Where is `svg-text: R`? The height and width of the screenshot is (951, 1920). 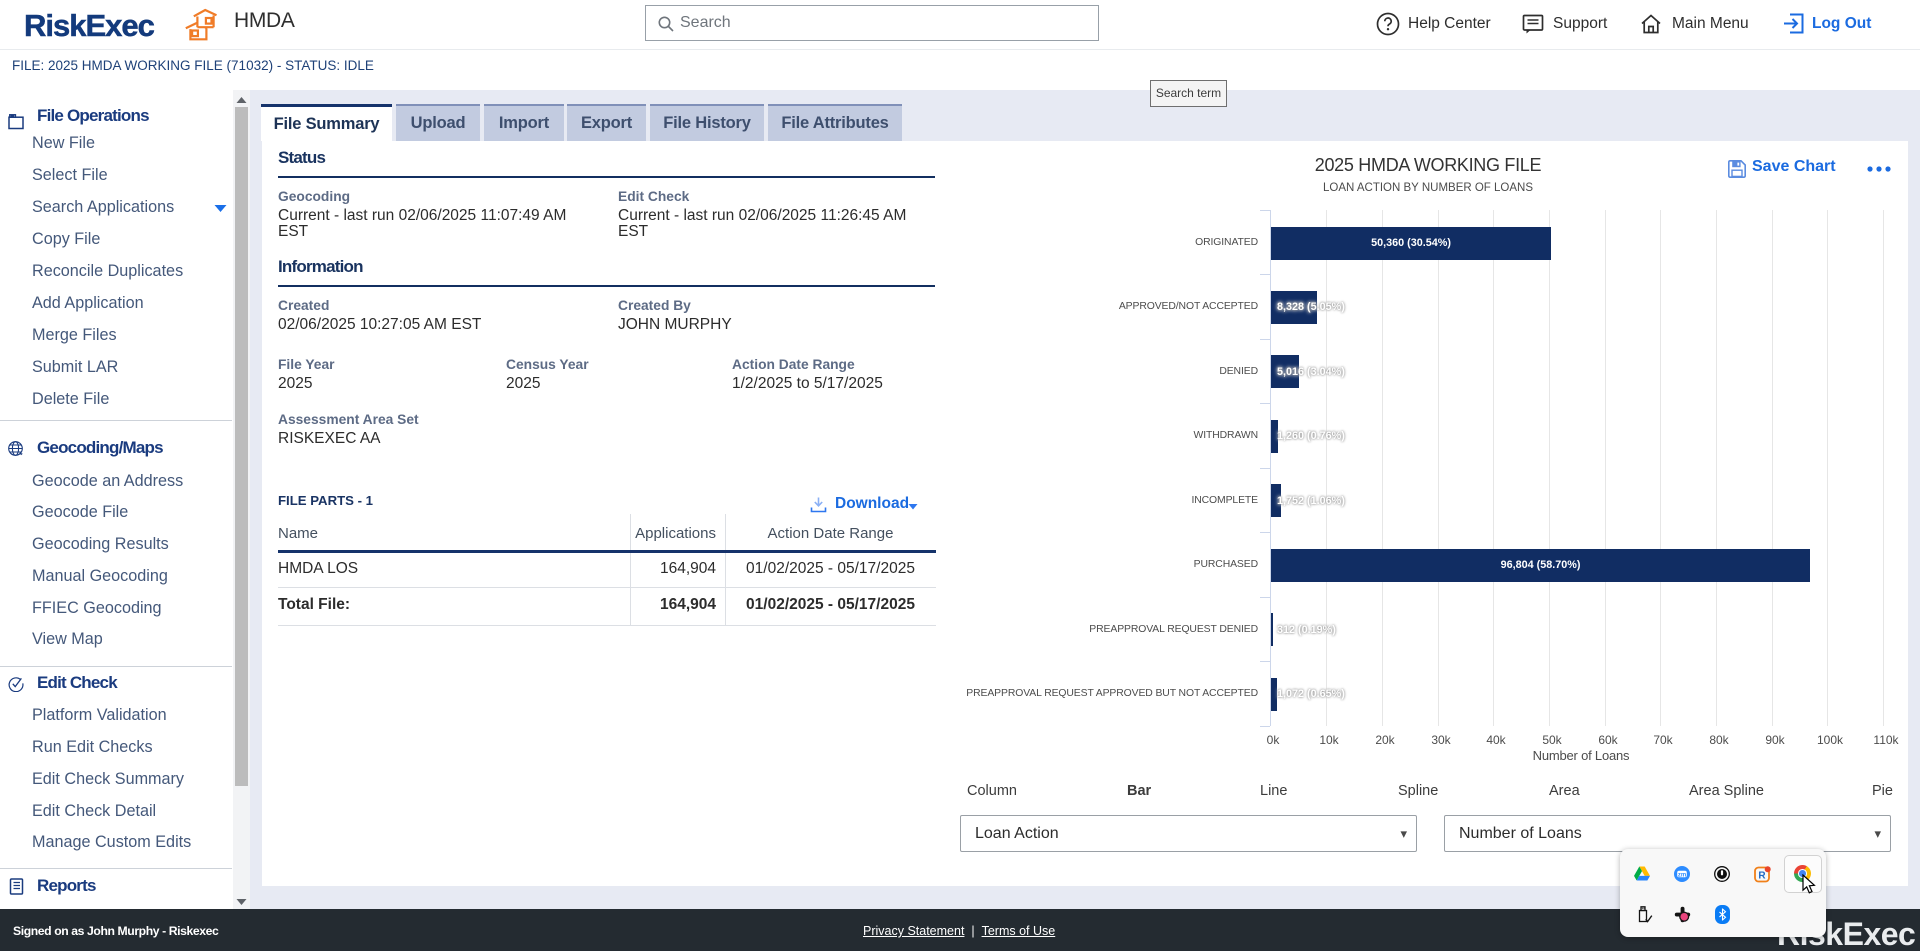
svg-text: R is located at coordinates (1762, 876).